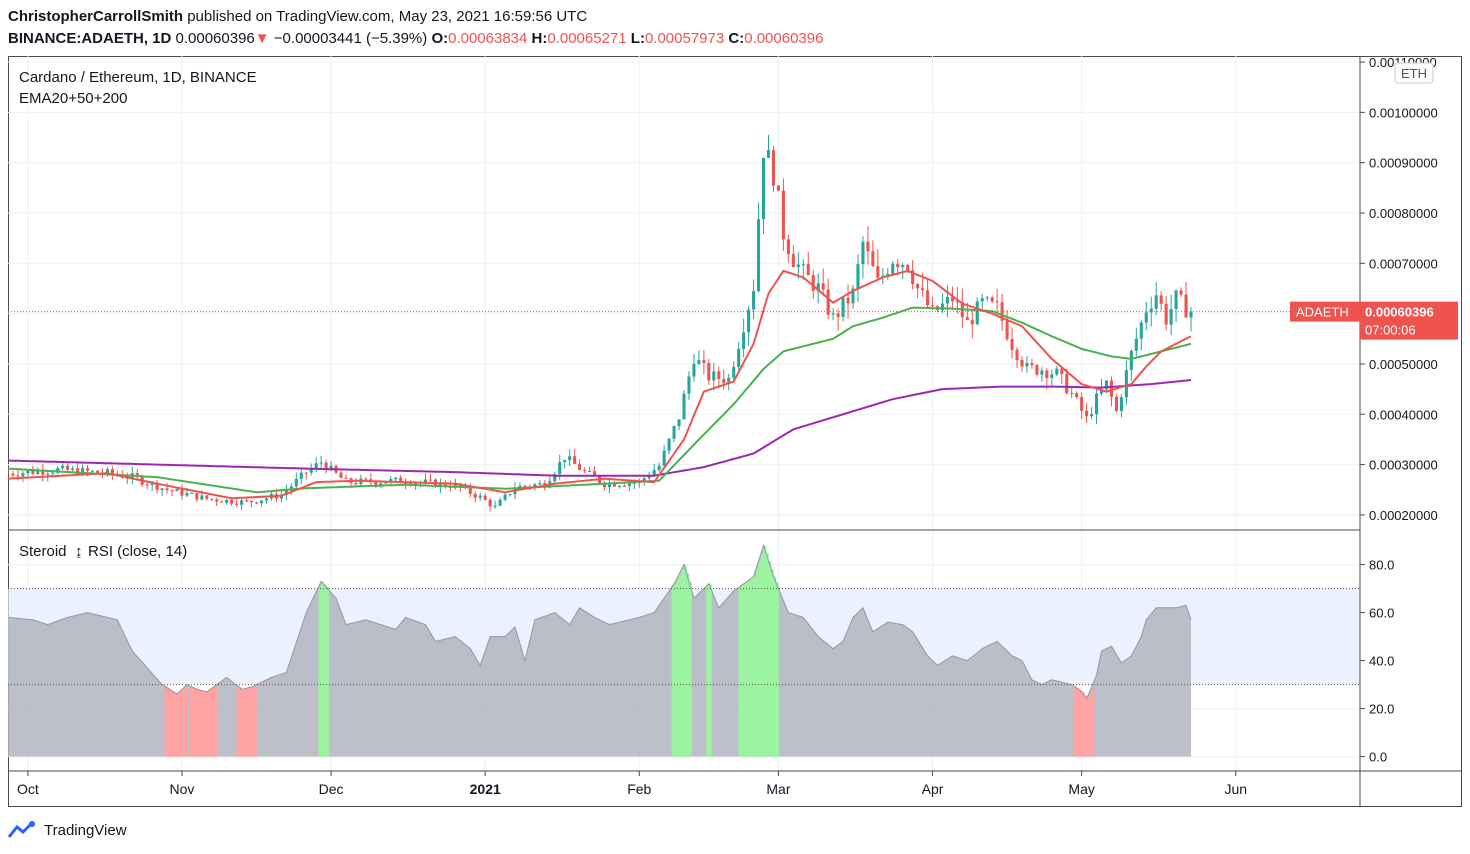 The height and width of the screenshot is (854, 1470). What do you see at coordinates (67, 830) in the screenshot?
I see `tradingview-brand: TradingView` at bounding box center [67, 830].